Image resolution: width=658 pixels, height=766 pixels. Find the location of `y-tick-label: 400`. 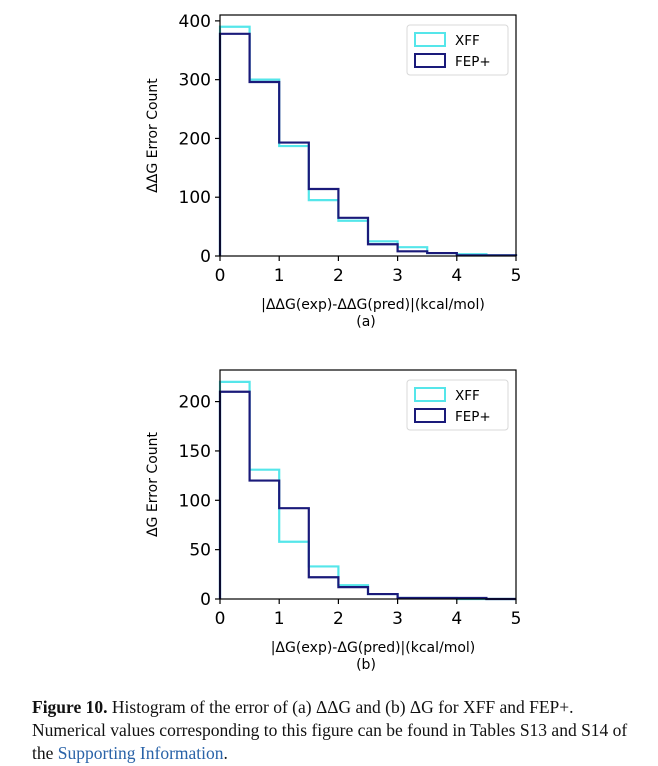

y-tick-label: 400 is located at coordinates (195, 22).